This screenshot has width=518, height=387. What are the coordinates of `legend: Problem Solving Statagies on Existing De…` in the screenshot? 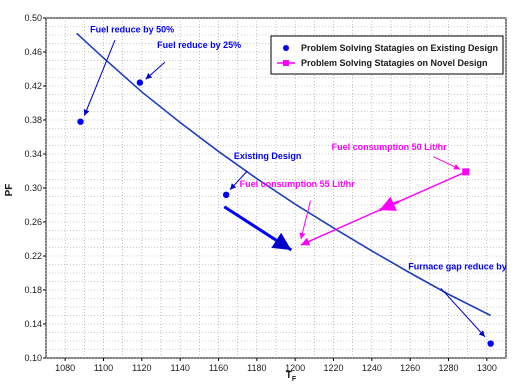 It's located at (387, 55).